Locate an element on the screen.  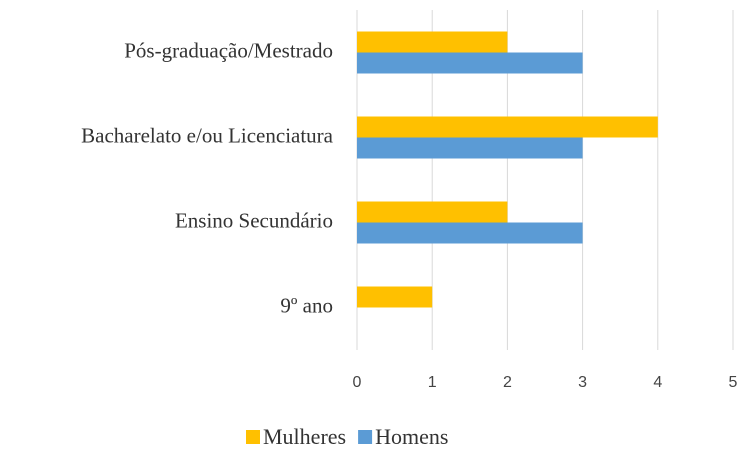
x-tick-label: 5 is located at coordinates (733, 382).